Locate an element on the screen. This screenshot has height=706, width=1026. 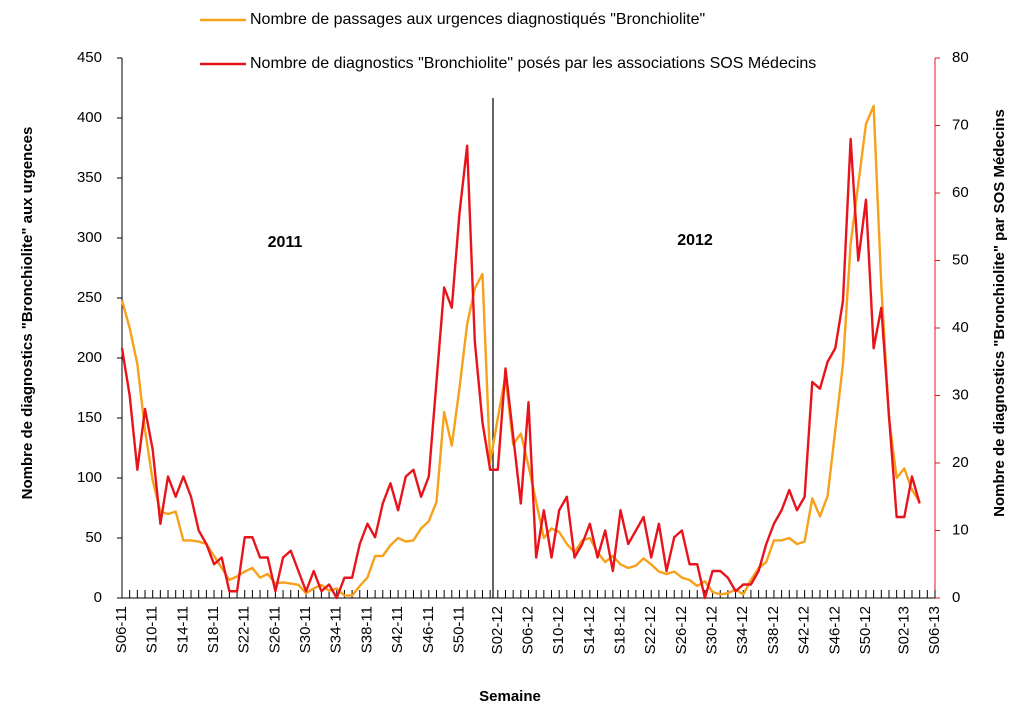
x-tick-label: S06-11 is located at coordinates (121, 629).